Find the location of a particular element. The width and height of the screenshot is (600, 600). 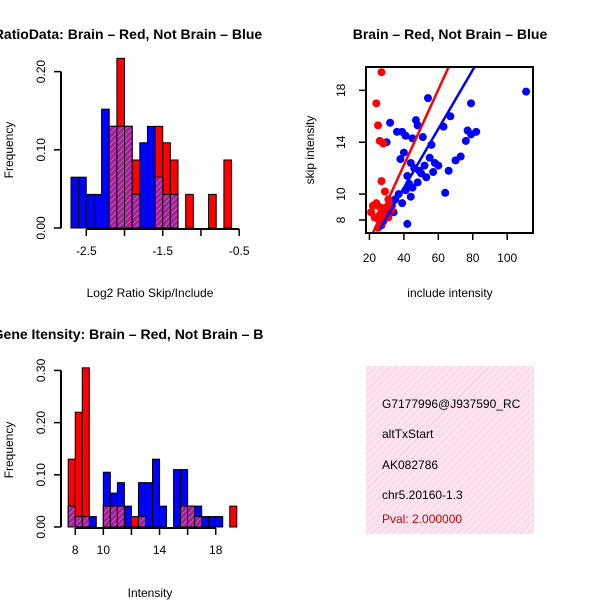

scatter-axes: 20 40 60 80 100 8 10 14 18 is located at coordinates (426, 174).